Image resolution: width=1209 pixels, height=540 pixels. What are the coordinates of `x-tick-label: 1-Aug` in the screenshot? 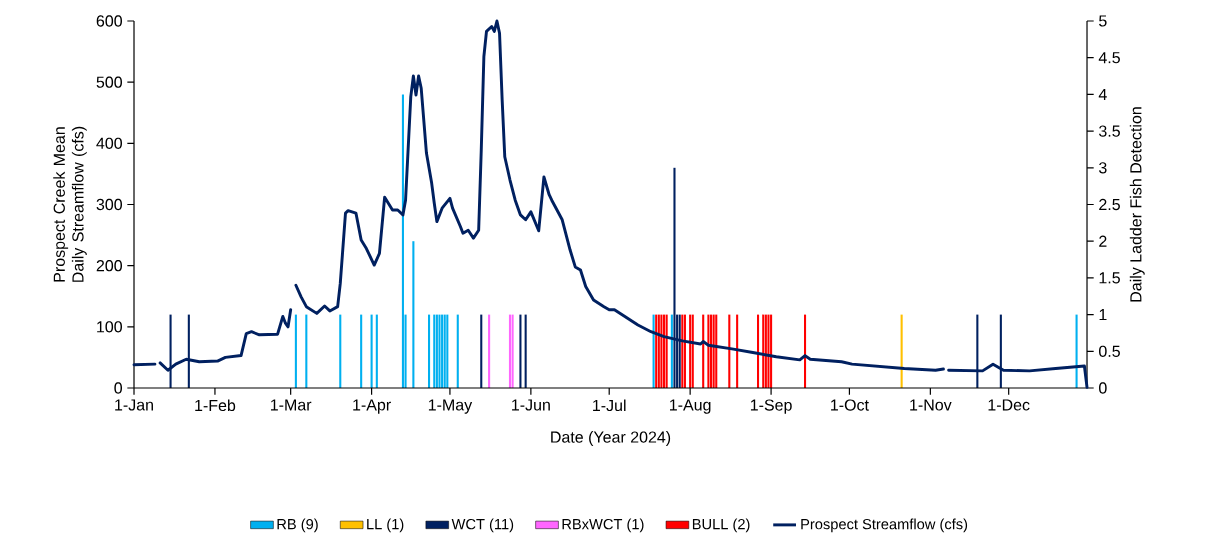 It's located at (690, 406).